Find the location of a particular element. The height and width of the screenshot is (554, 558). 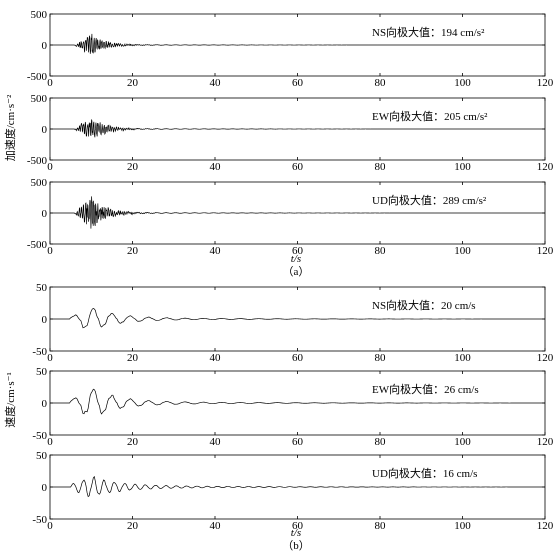

peak-annotation: NS向极大值：20 cm/s is located at coordinates (424, 305).